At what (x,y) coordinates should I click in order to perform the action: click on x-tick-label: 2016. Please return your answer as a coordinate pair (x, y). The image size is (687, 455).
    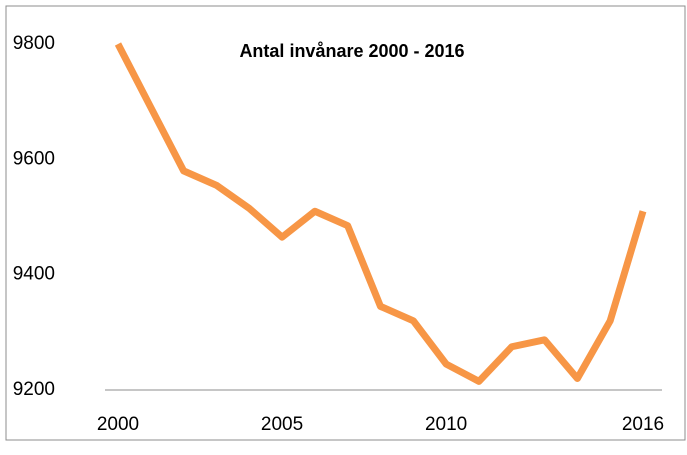
    Looking at the image, I should click on (643, 424).